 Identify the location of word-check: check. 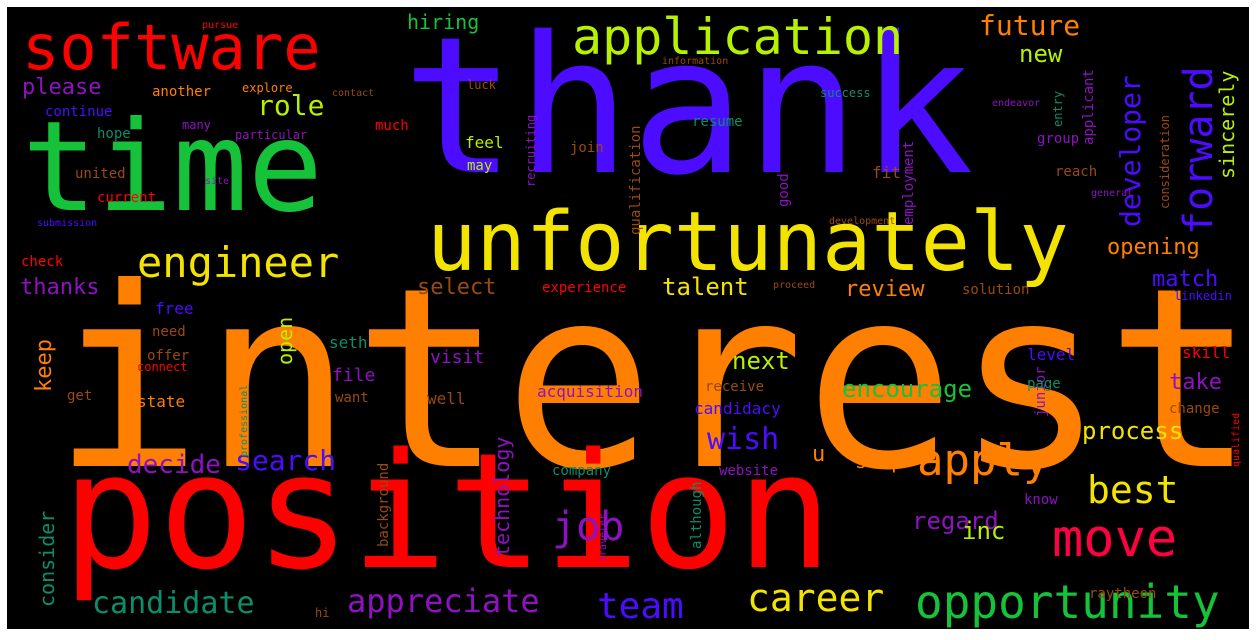
(42, 262).